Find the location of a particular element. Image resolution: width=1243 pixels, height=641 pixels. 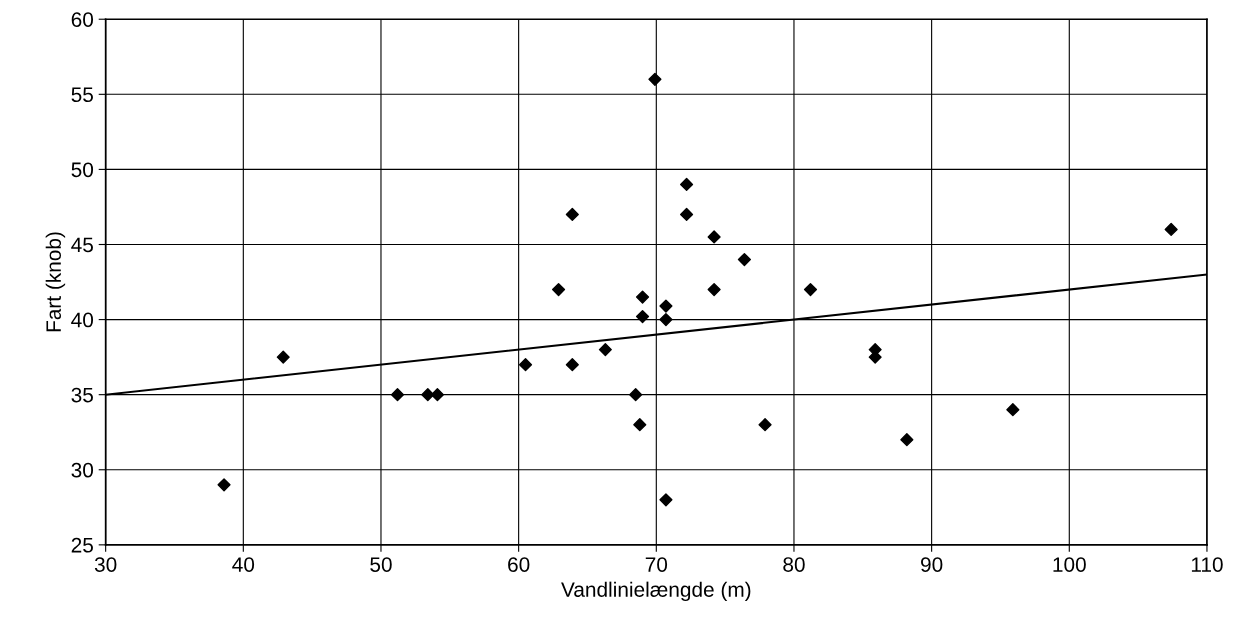

y-tick-label: 60 is located at coordinates (82, 19).